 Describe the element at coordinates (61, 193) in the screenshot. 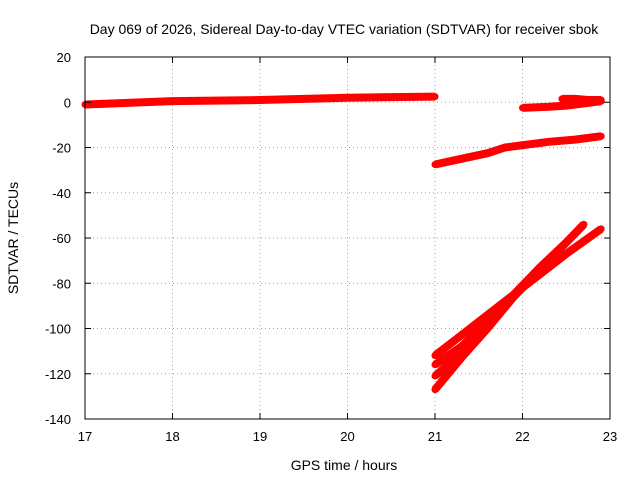

I see `y-tick-label: -40` at that location.